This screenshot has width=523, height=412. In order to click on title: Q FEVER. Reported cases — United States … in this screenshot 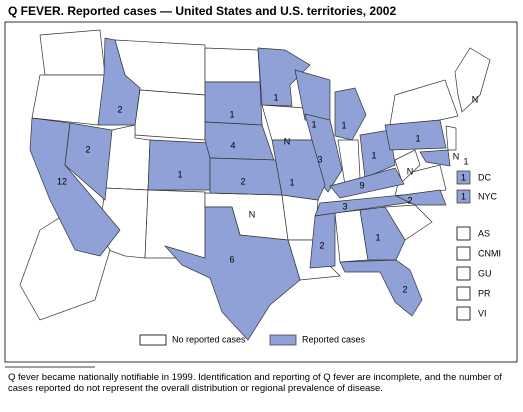, I will do `click(202, 11)`.